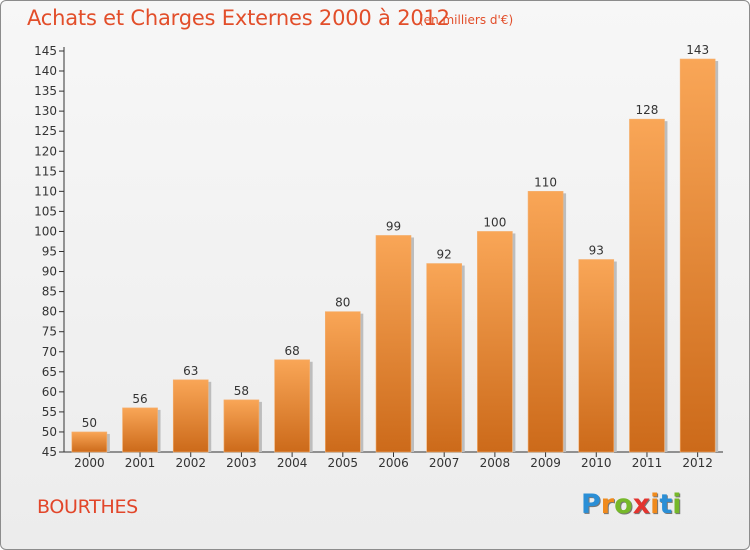 This screenshot has height=550, width=750. I want to click on bar-value-label: 58, so click(241, 391).